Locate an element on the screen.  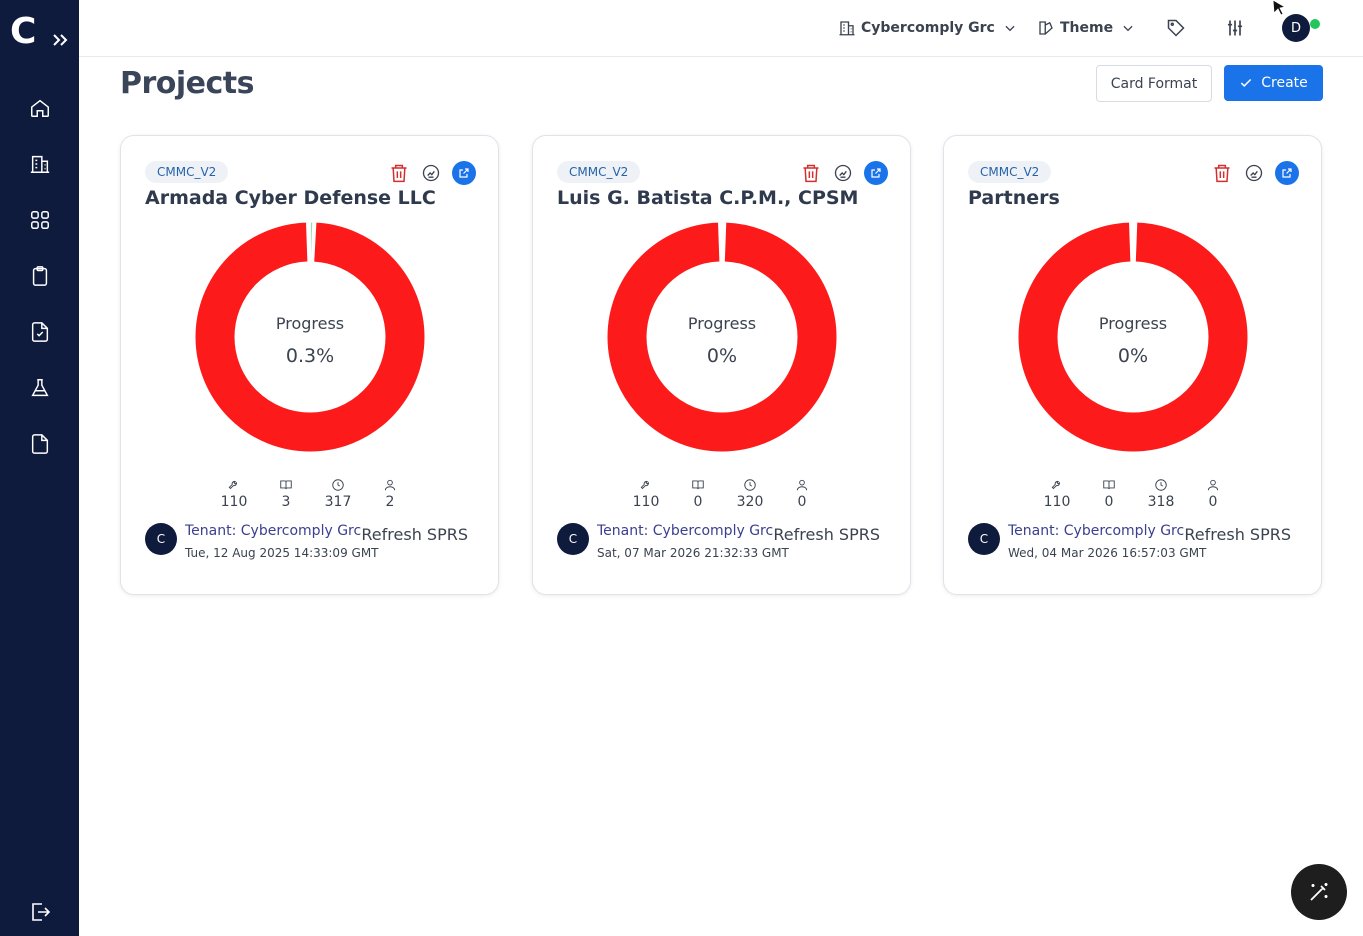
user-icon is located at coordinates (802, 485).